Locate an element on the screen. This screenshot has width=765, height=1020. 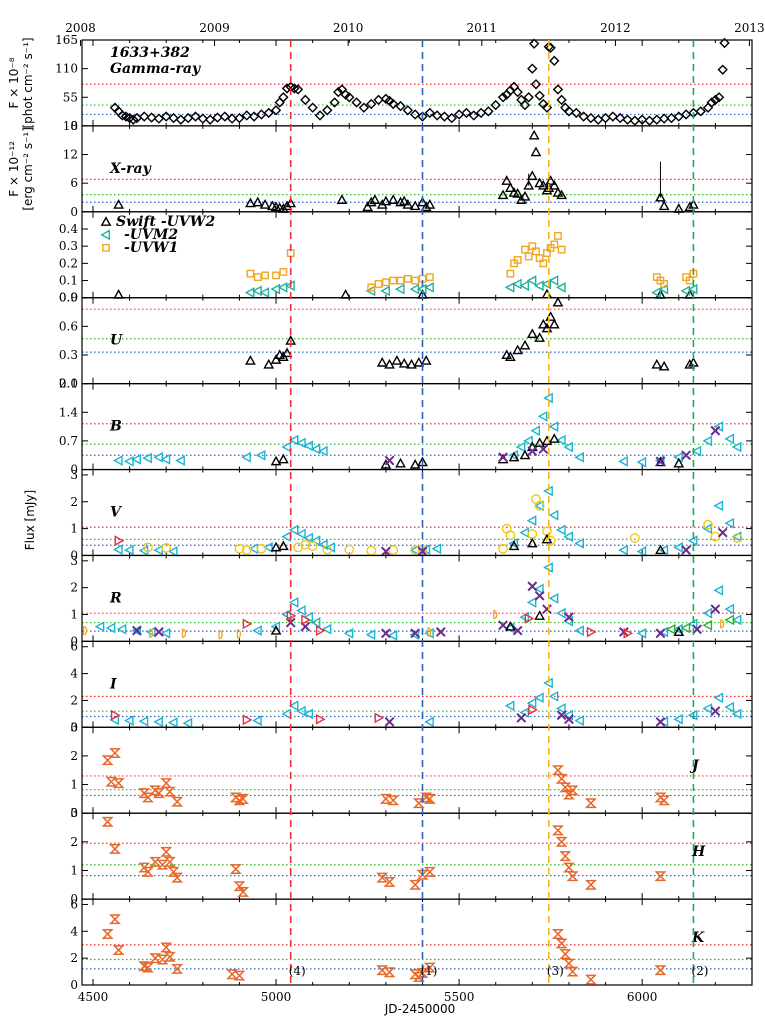
y-tick-label: 0 is located at coordinates (74, 212).